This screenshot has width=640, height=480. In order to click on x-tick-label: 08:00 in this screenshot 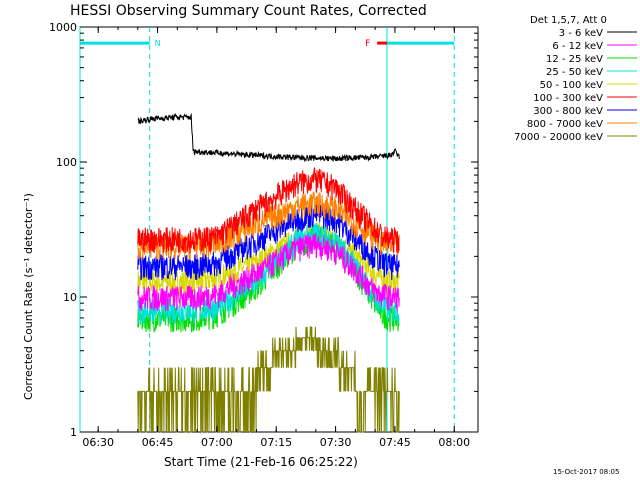, I will do `click(454, 442)`.